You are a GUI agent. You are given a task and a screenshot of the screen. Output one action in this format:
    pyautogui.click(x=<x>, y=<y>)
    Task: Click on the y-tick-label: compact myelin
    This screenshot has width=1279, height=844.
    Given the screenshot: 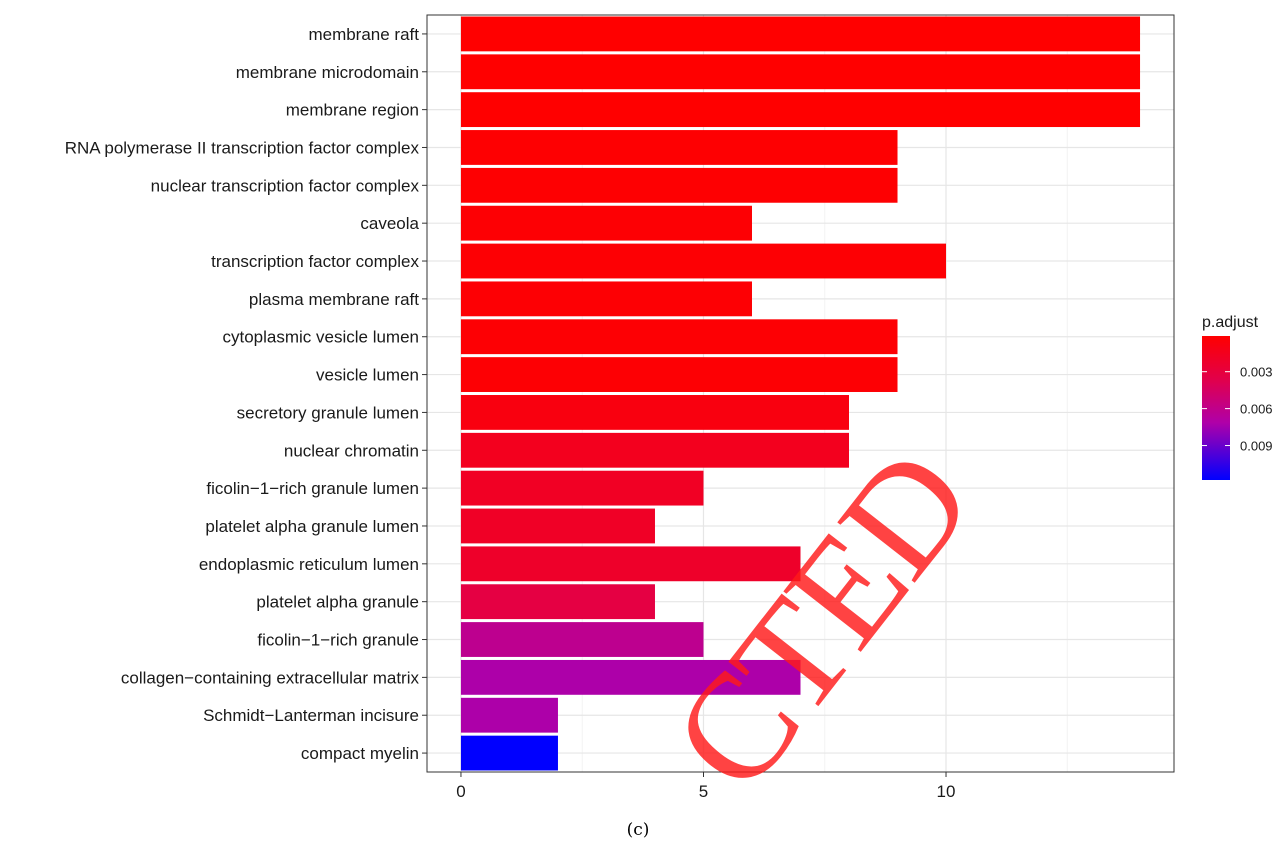 What is the action you would take?
    pyautogui.click(x=360, y=753)
    